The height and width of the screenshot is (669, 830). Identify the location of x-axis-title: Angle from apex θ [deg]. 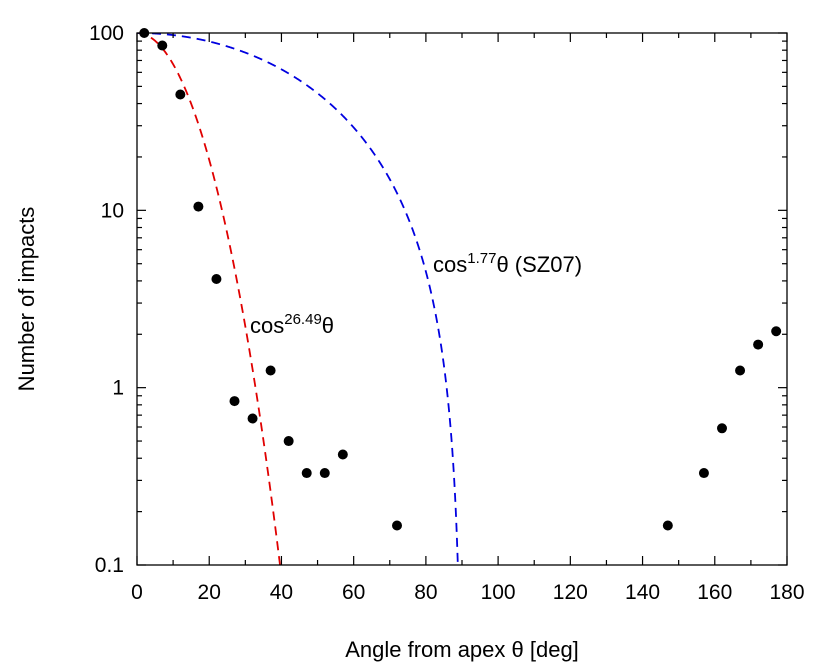
(462, 649).